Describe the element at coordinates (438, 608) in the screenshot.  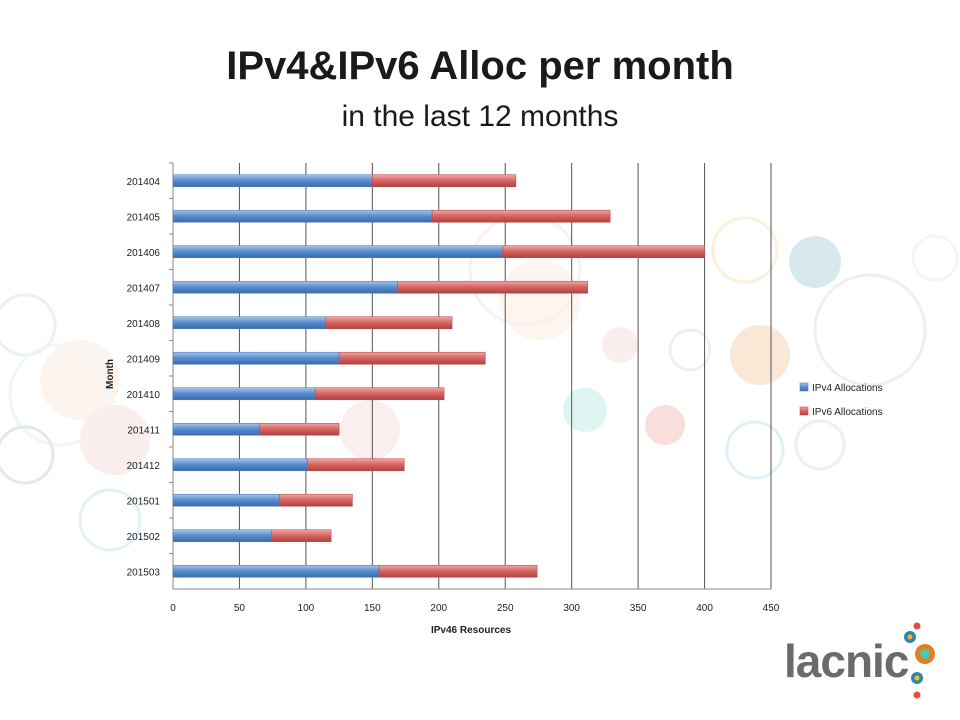
I see `x-tick-label: 200` at that location.